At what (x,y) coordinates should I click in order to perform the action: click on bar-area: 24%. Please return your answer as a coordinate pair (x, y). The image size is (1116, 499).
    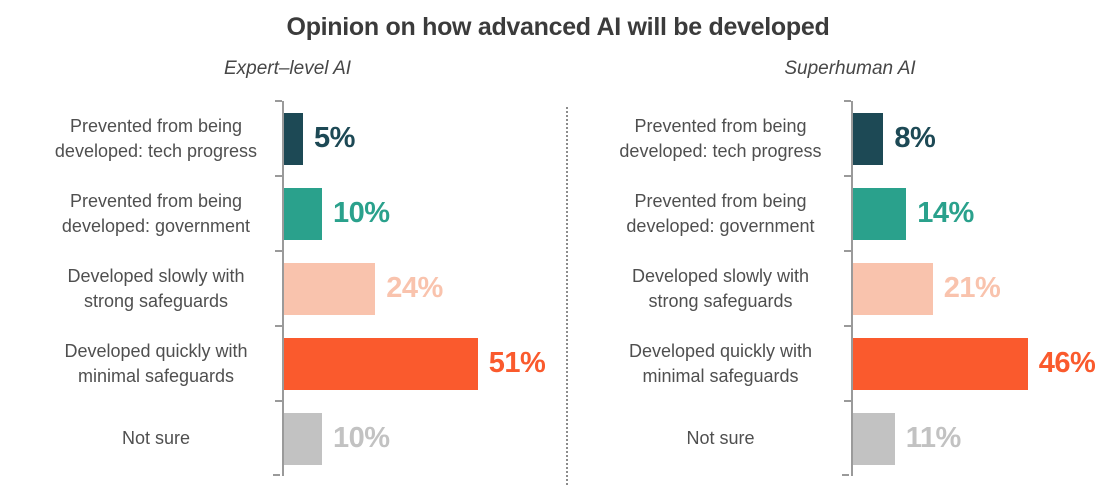
    Looking at the image, I should click on (410, 288).